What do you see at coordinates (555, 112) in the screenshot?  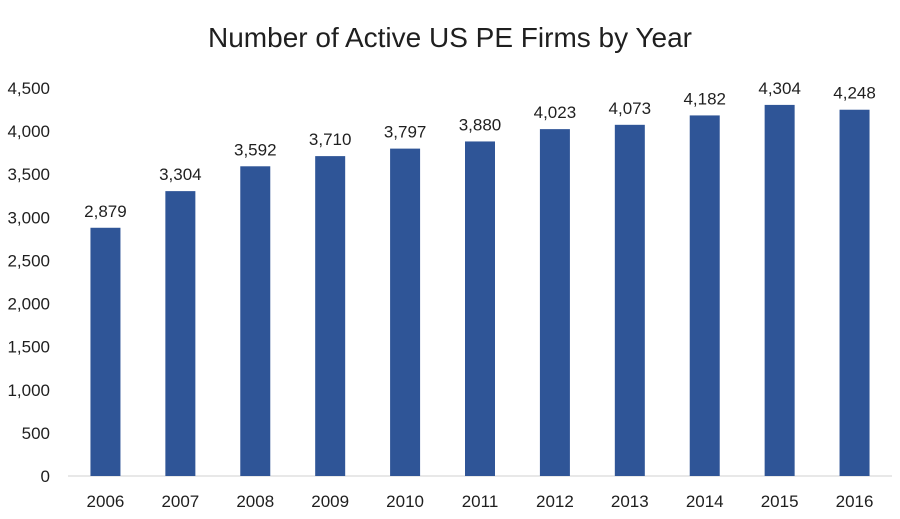 I see `data-label: 4,023` at bounding box center [555, 112].